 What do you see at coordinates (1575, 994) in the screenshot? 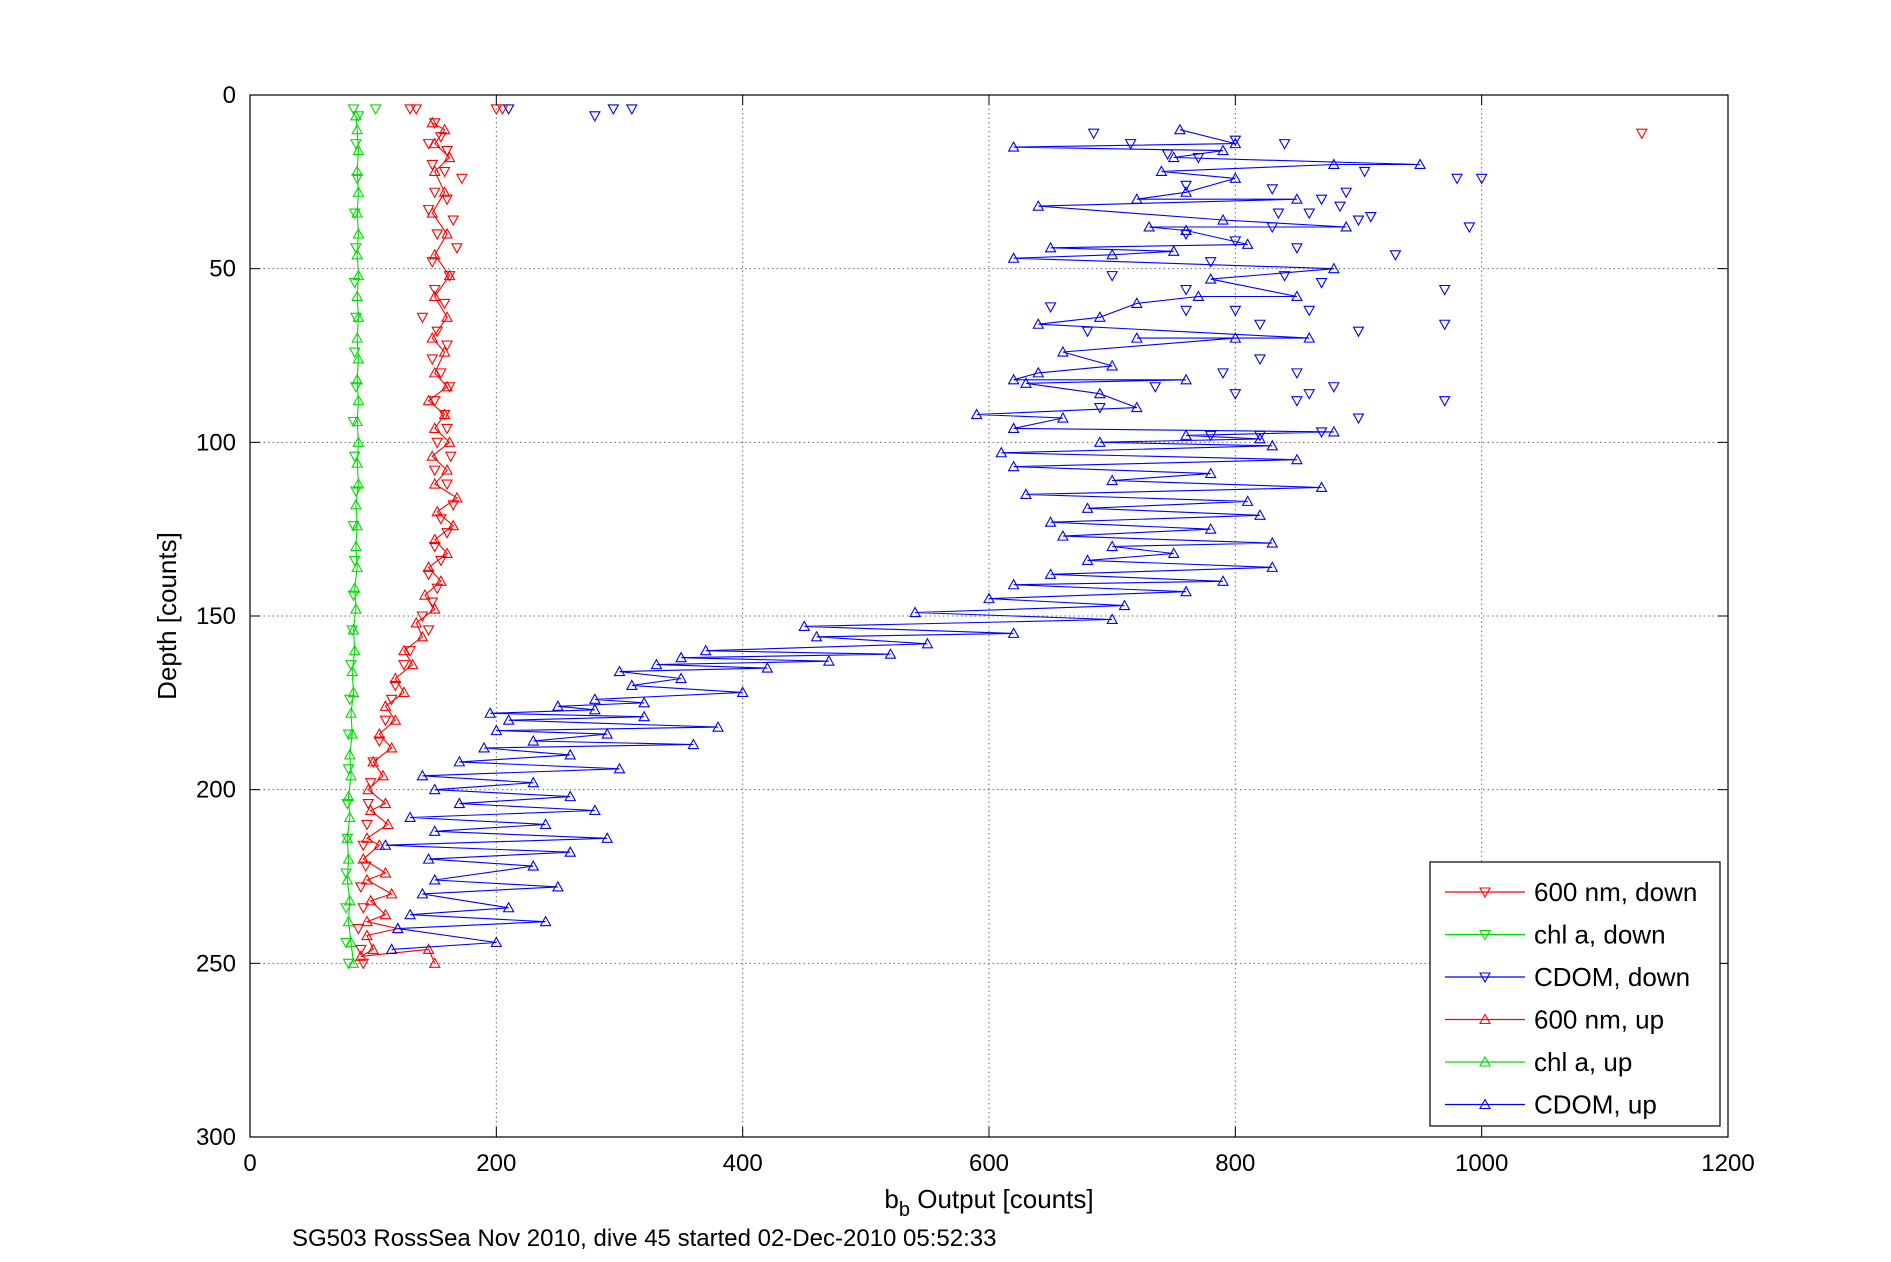
I see `legend-box` at bounding box center [1575, 994].